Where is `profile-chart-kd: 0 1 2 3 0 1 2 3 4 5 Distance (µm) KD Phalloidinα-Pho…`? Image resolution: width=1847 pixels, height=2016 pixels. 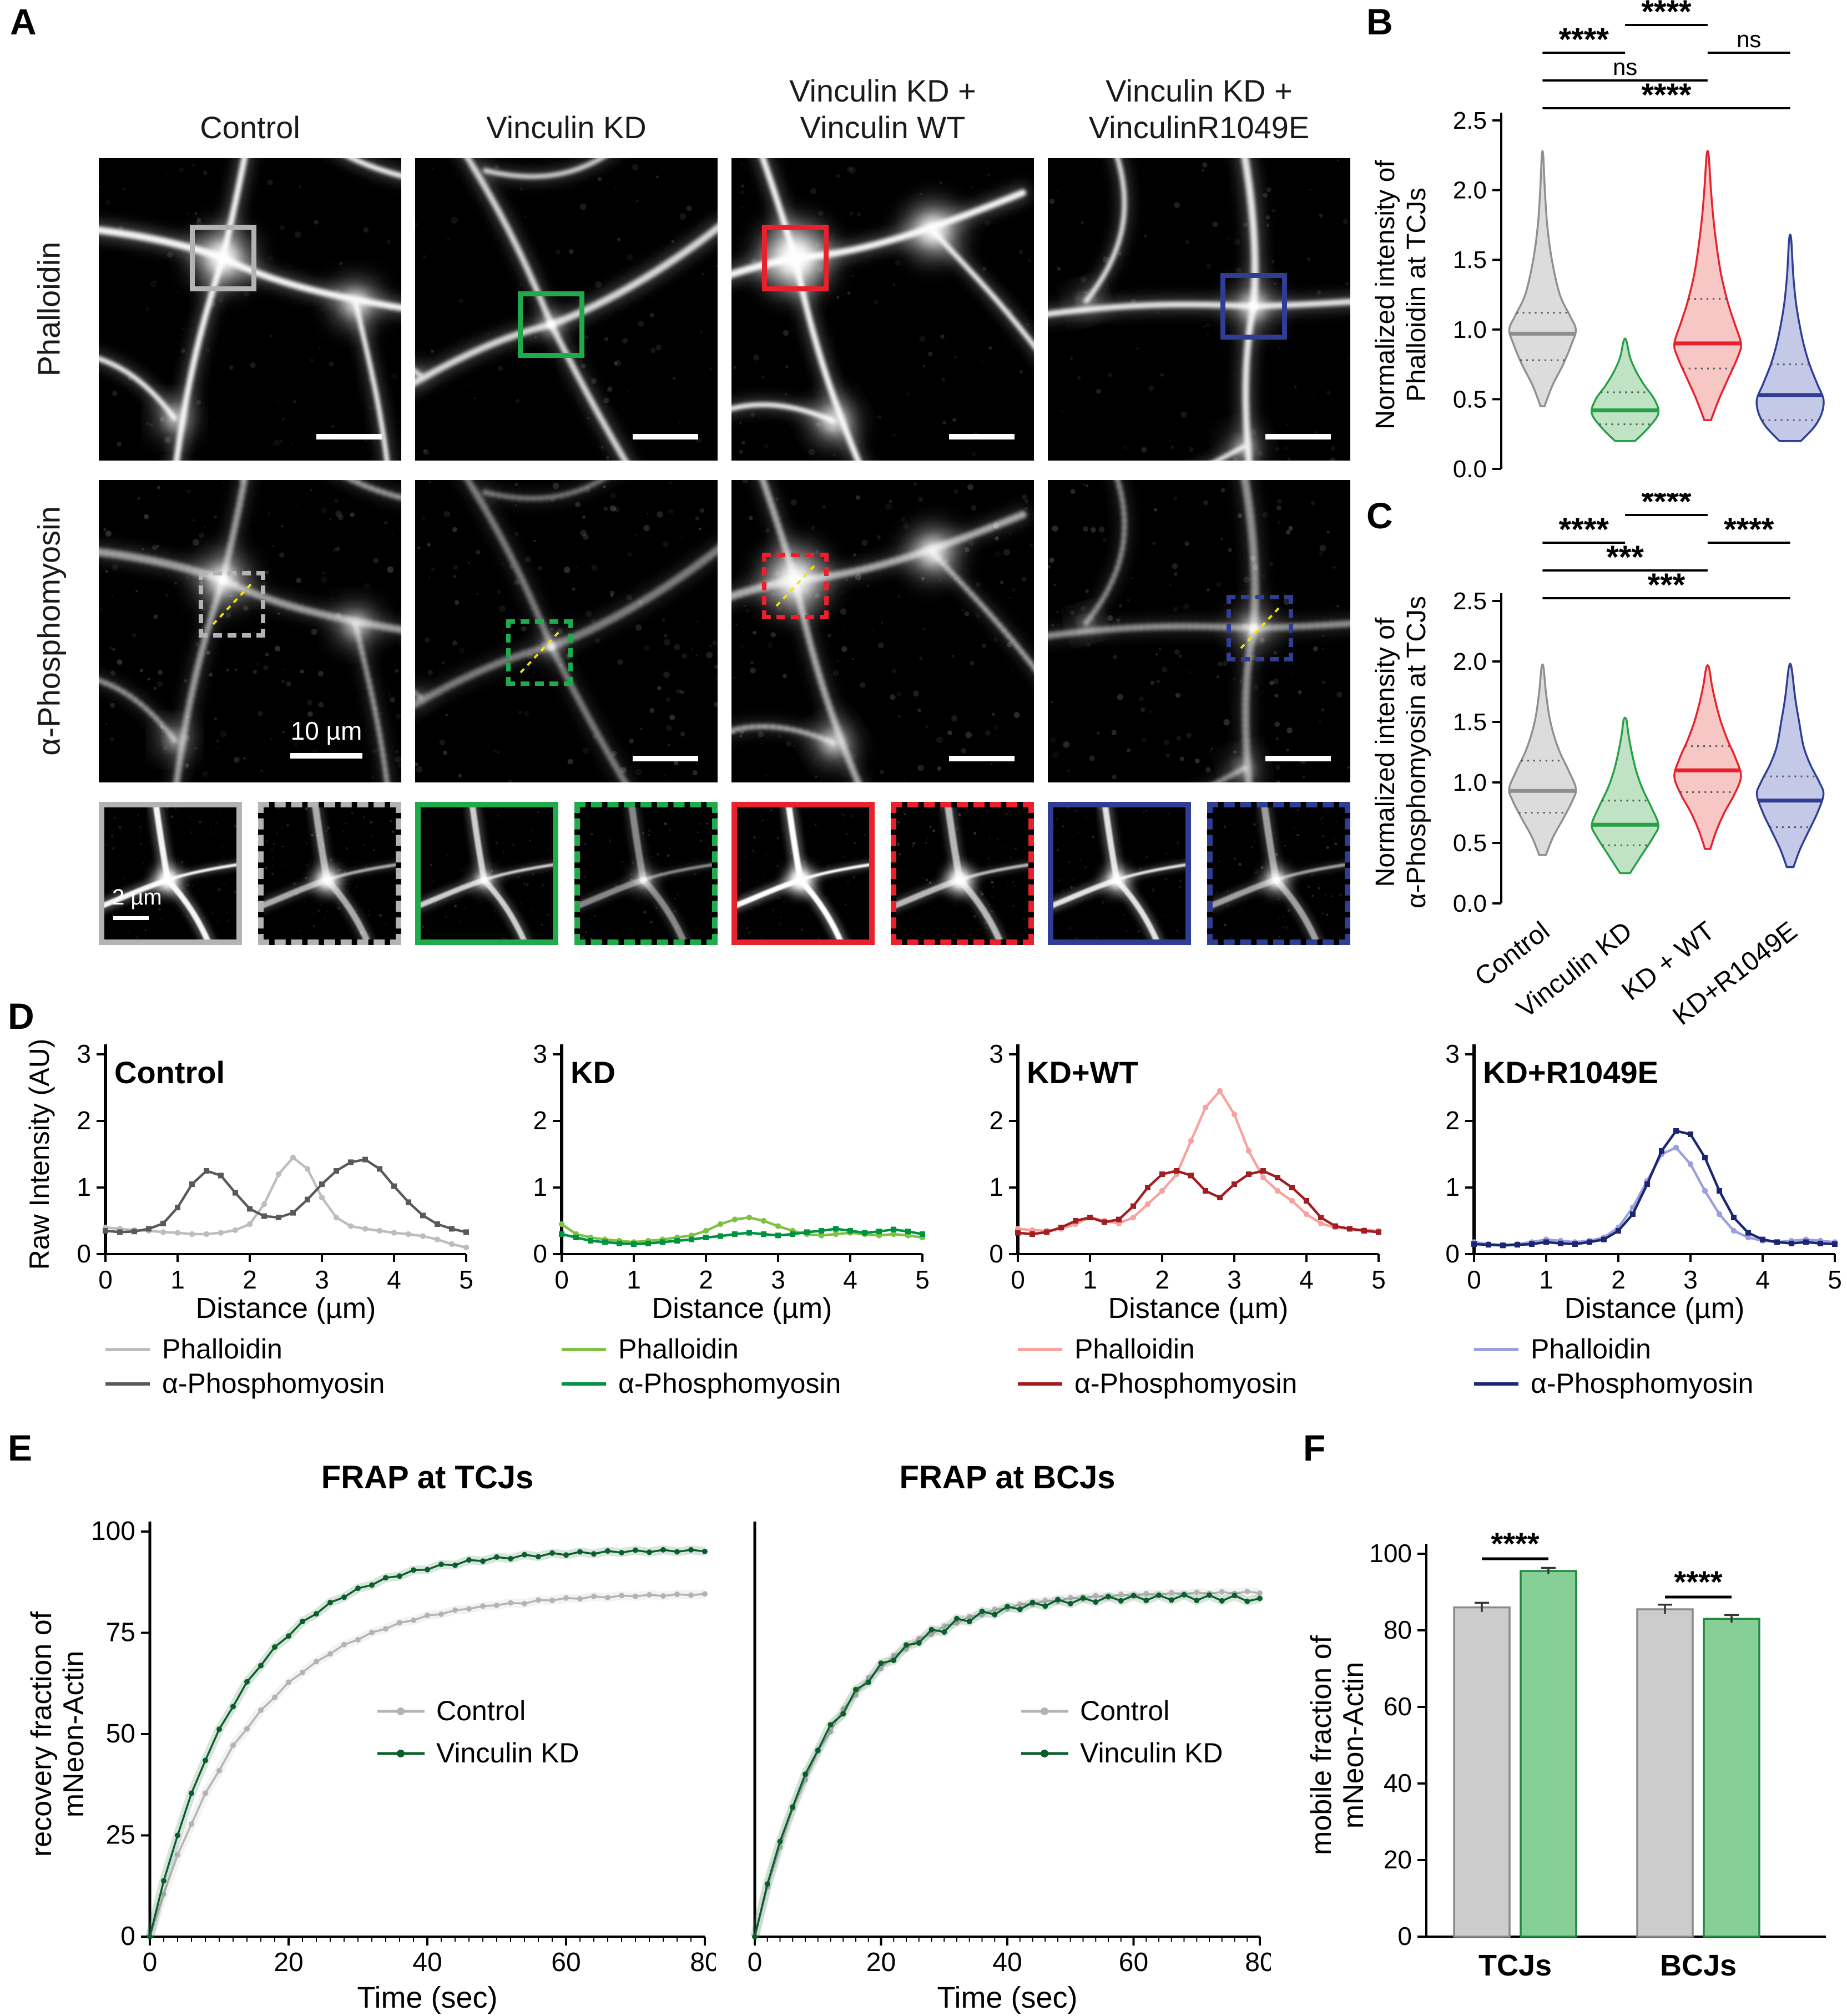
profile-chart-kd: 0 1 2 3 0 1 2 3 4 5 Distance (µm) KD Phalloidinα-Pho… is located at coordinates (731, 1219).